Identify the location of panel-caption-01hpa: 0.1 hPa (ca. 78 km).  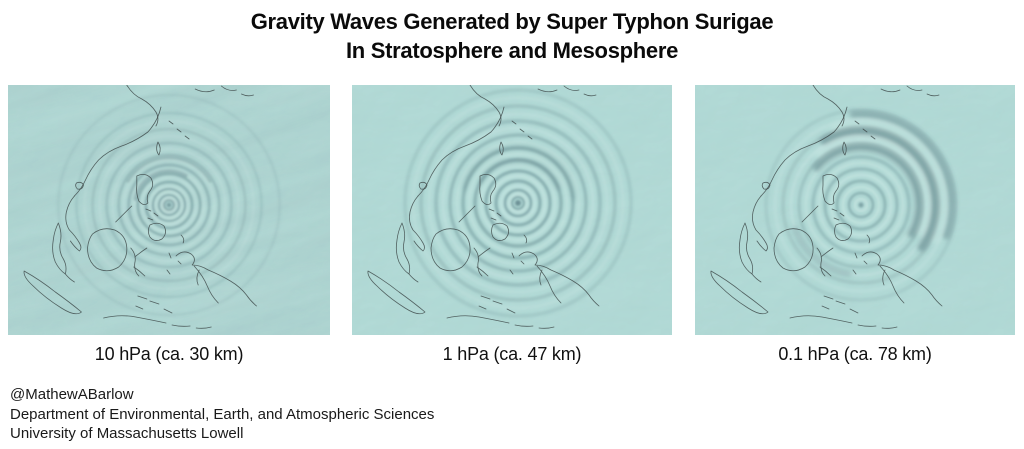
(855, 354).